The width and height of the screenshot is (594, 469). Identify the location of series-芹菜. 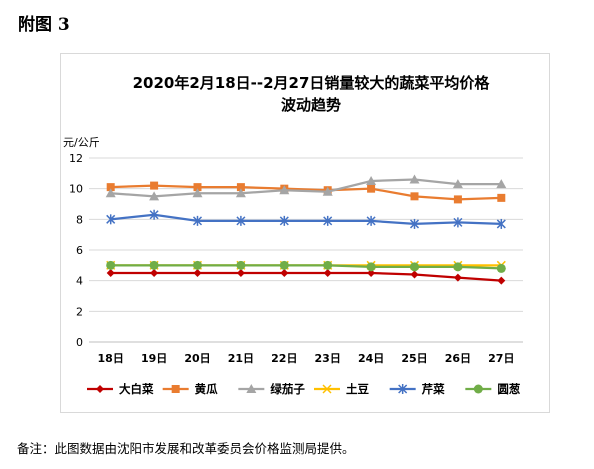
(306, 219).